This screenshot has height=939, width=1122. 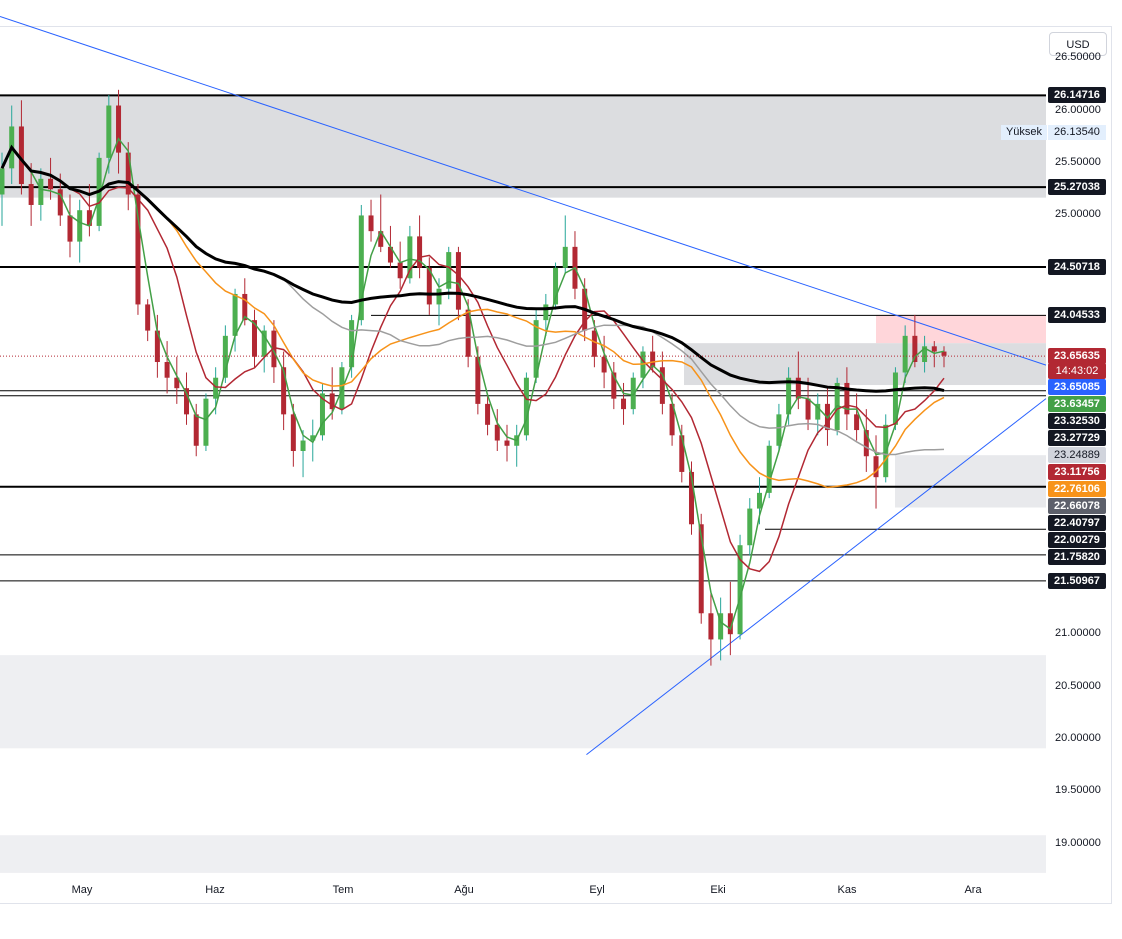 What do you see at coordinates (1077, 540) in the screenshot?
I see `price-tag: 22.00279` at bounding box center [1077, 540].